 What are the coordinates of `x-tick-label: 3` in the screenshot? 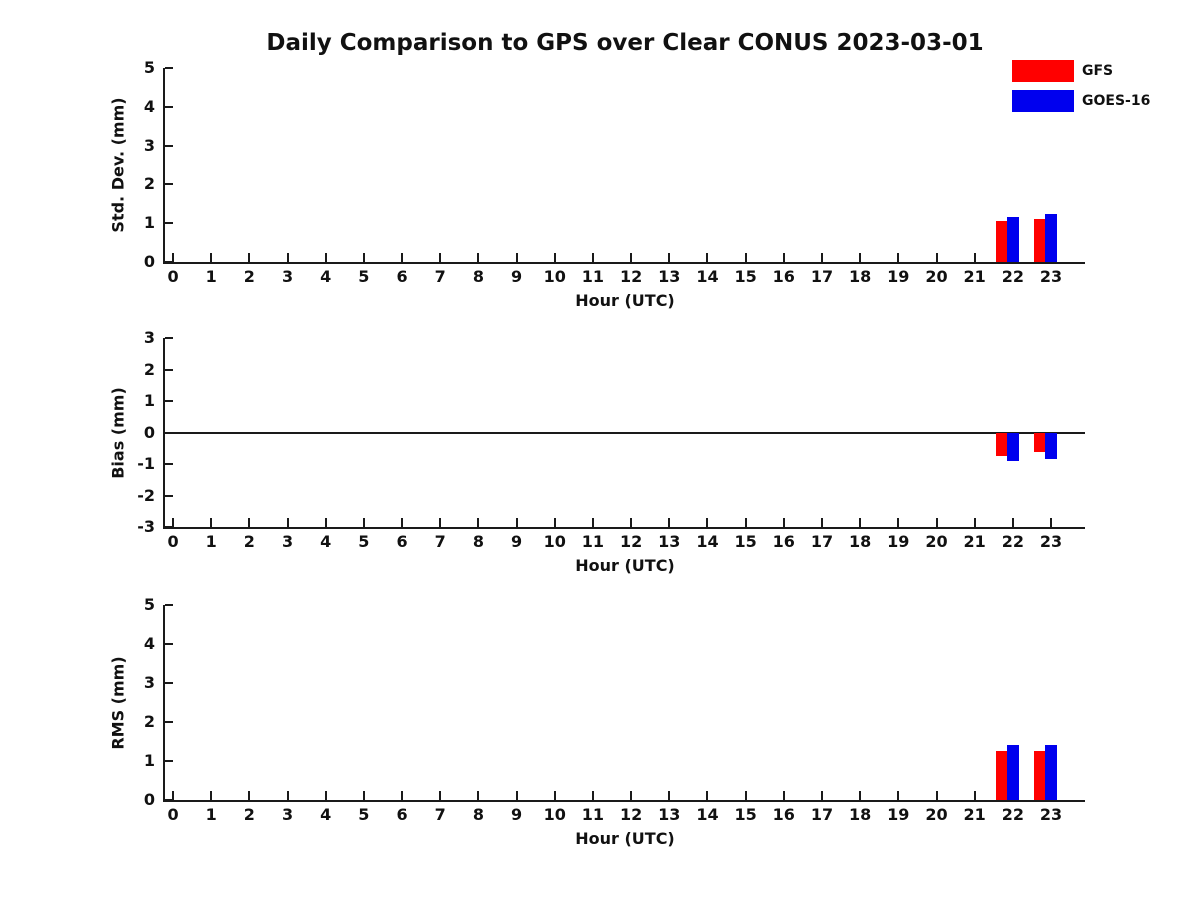 It's located at (287, 541).